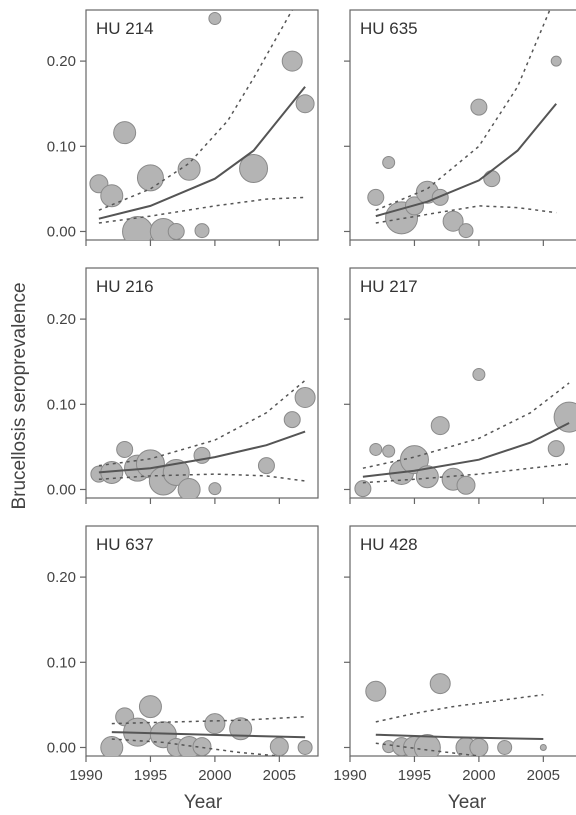 The width and height of the screenshot is (576, 815). What do you see at coordinates (467, 802) in the screenshot?
I see `x-axis-title-right: Year` at bounding box center [467, 802].